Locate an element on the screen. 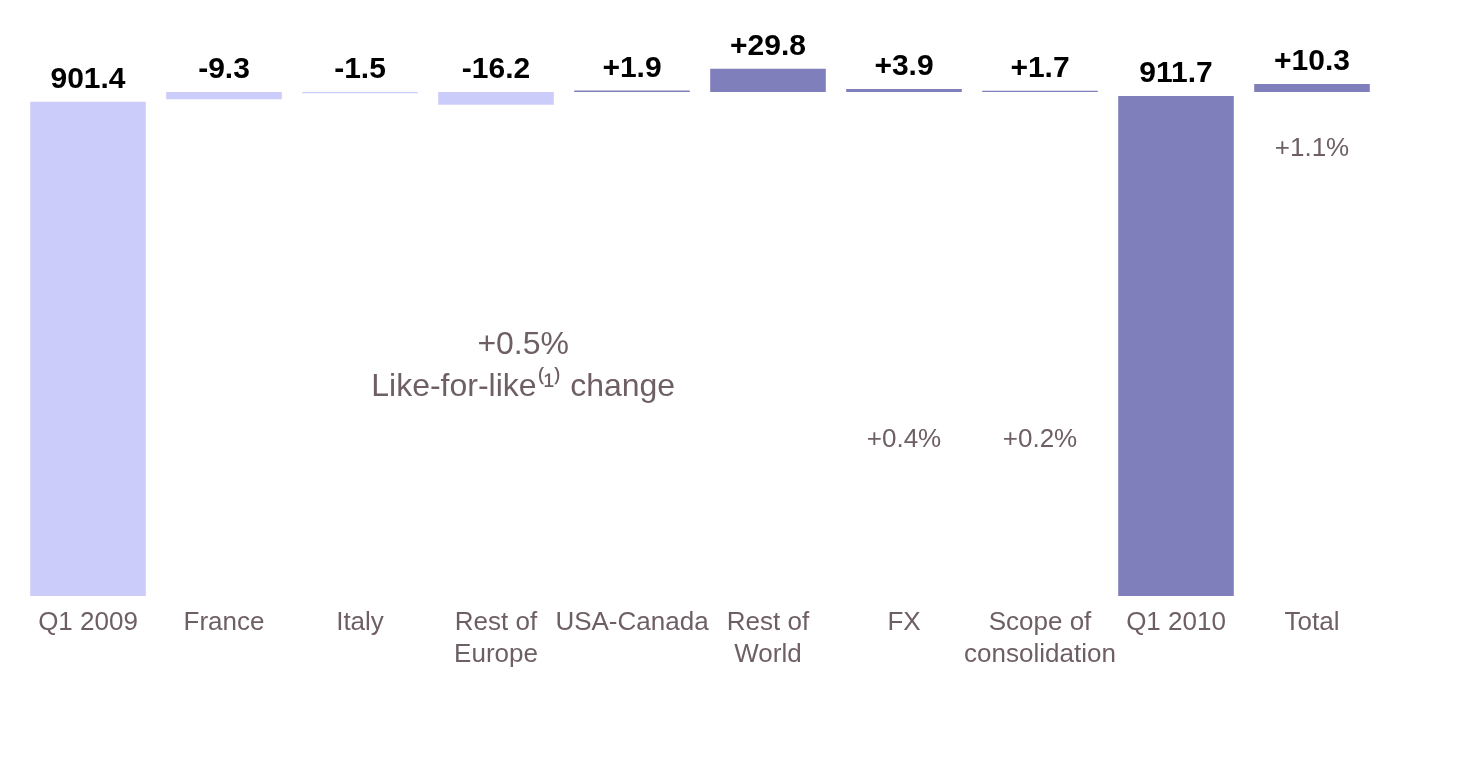  x-tick-label: Total is located at coordinates (1312, 620).